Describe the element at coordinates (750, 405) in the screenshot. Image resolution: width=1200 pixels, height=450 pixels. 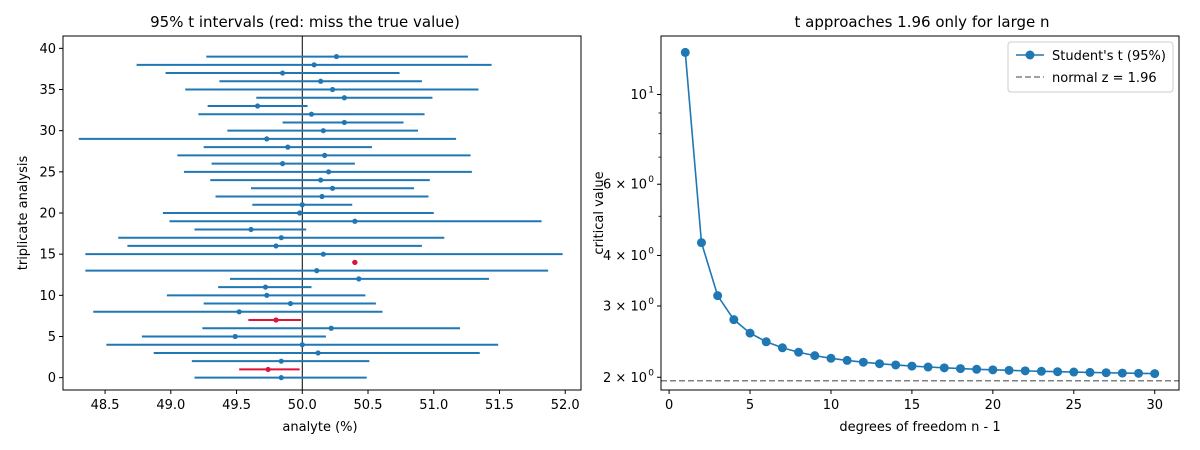
I see `right-x-tick-label-1: 5` at that location.